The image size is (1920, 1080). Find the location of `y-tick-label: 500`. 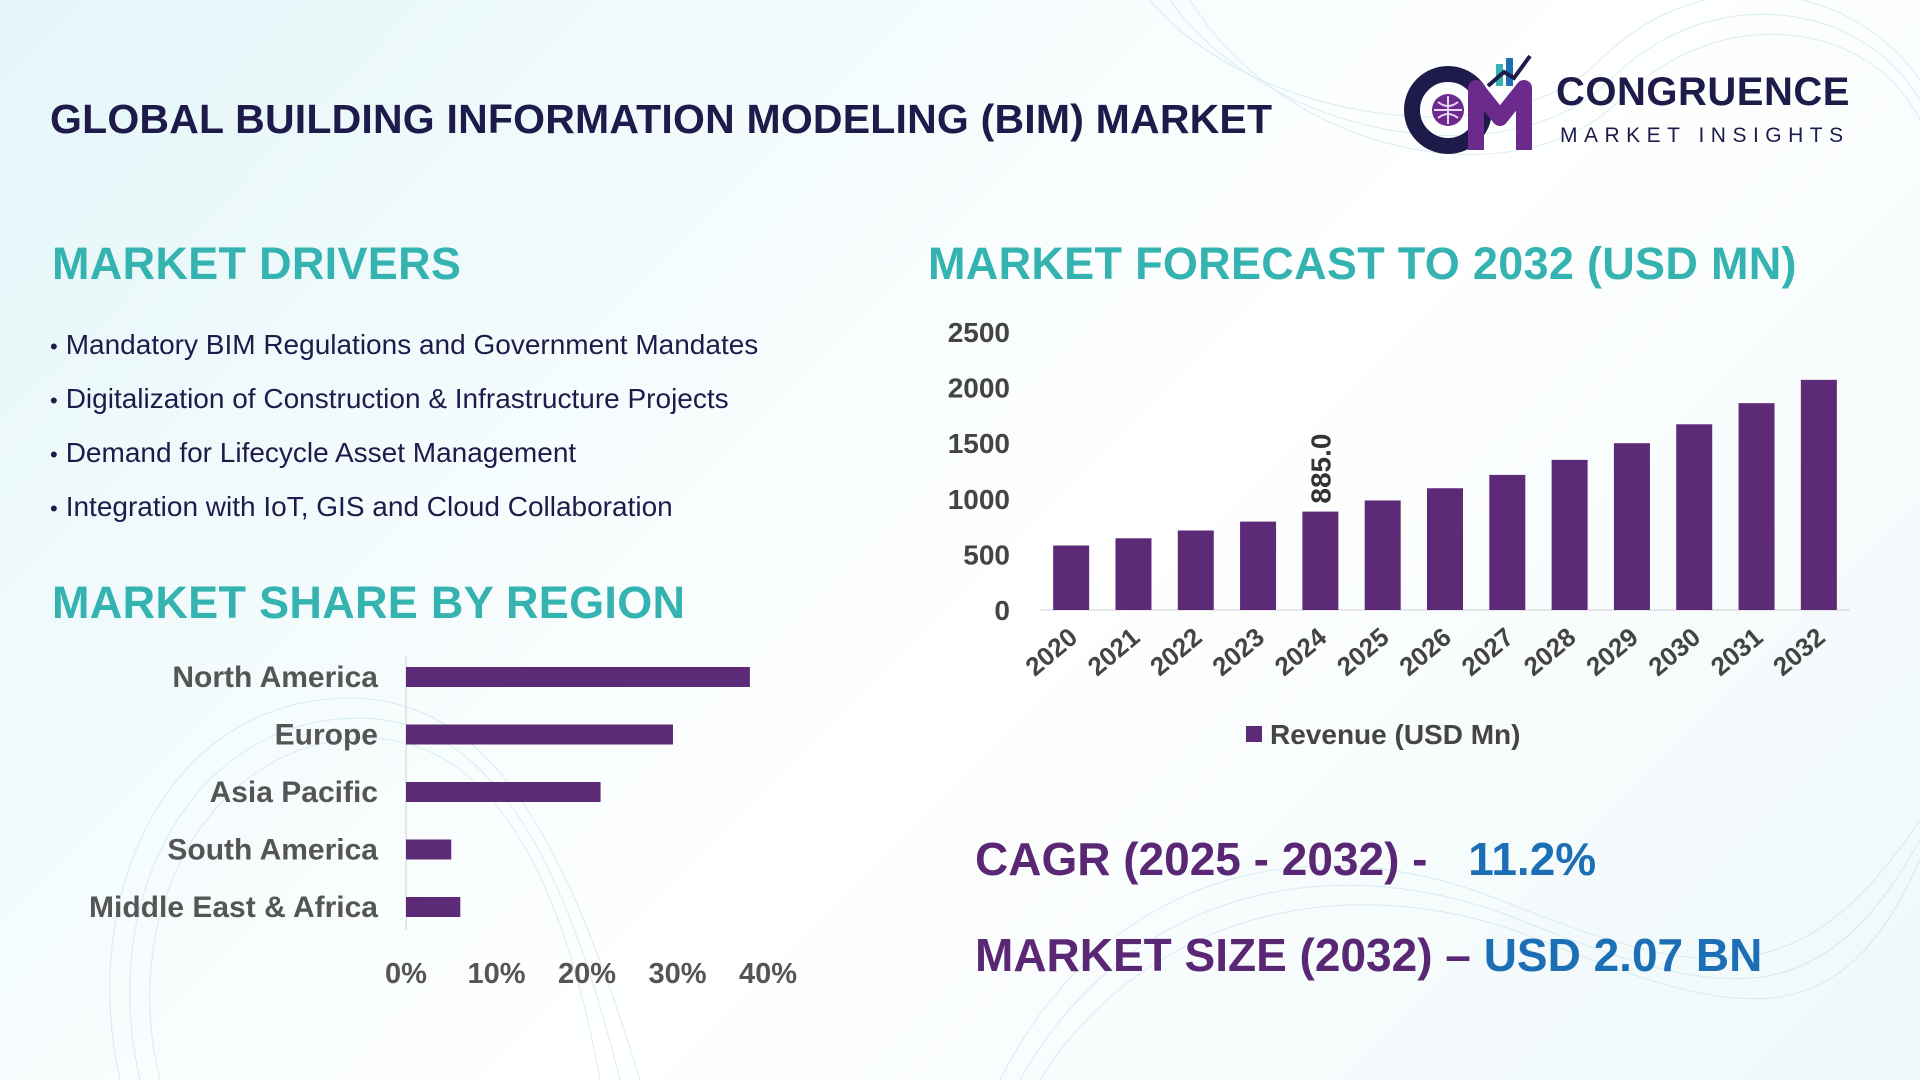

y-tick-label: 500 is located at coordinates (986, 554).